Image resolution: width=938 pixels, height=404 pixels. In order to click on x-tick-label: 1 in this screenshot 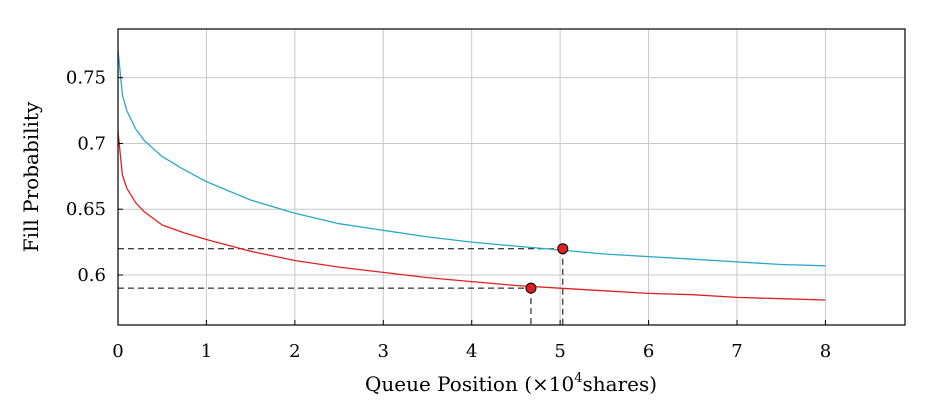, I will do `click(206, 351)`.